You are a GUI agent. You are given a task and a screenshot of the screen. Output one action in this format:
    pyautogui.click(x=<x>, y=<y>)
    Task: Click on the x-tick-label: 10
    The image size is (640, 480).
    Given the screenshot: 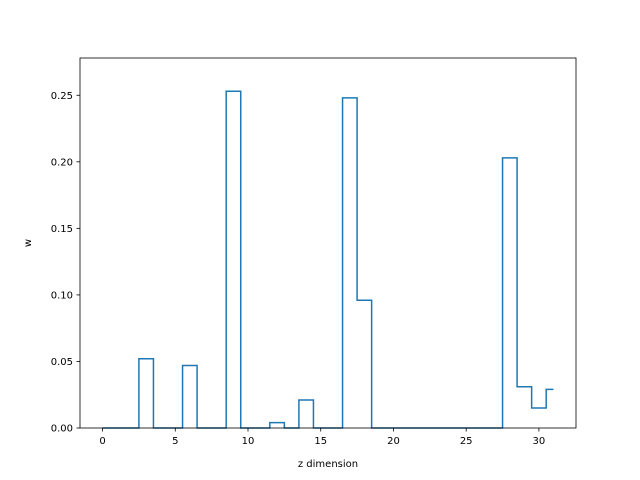 What is the action you would take?
    pyautogui.click(x=248, y=441)
    